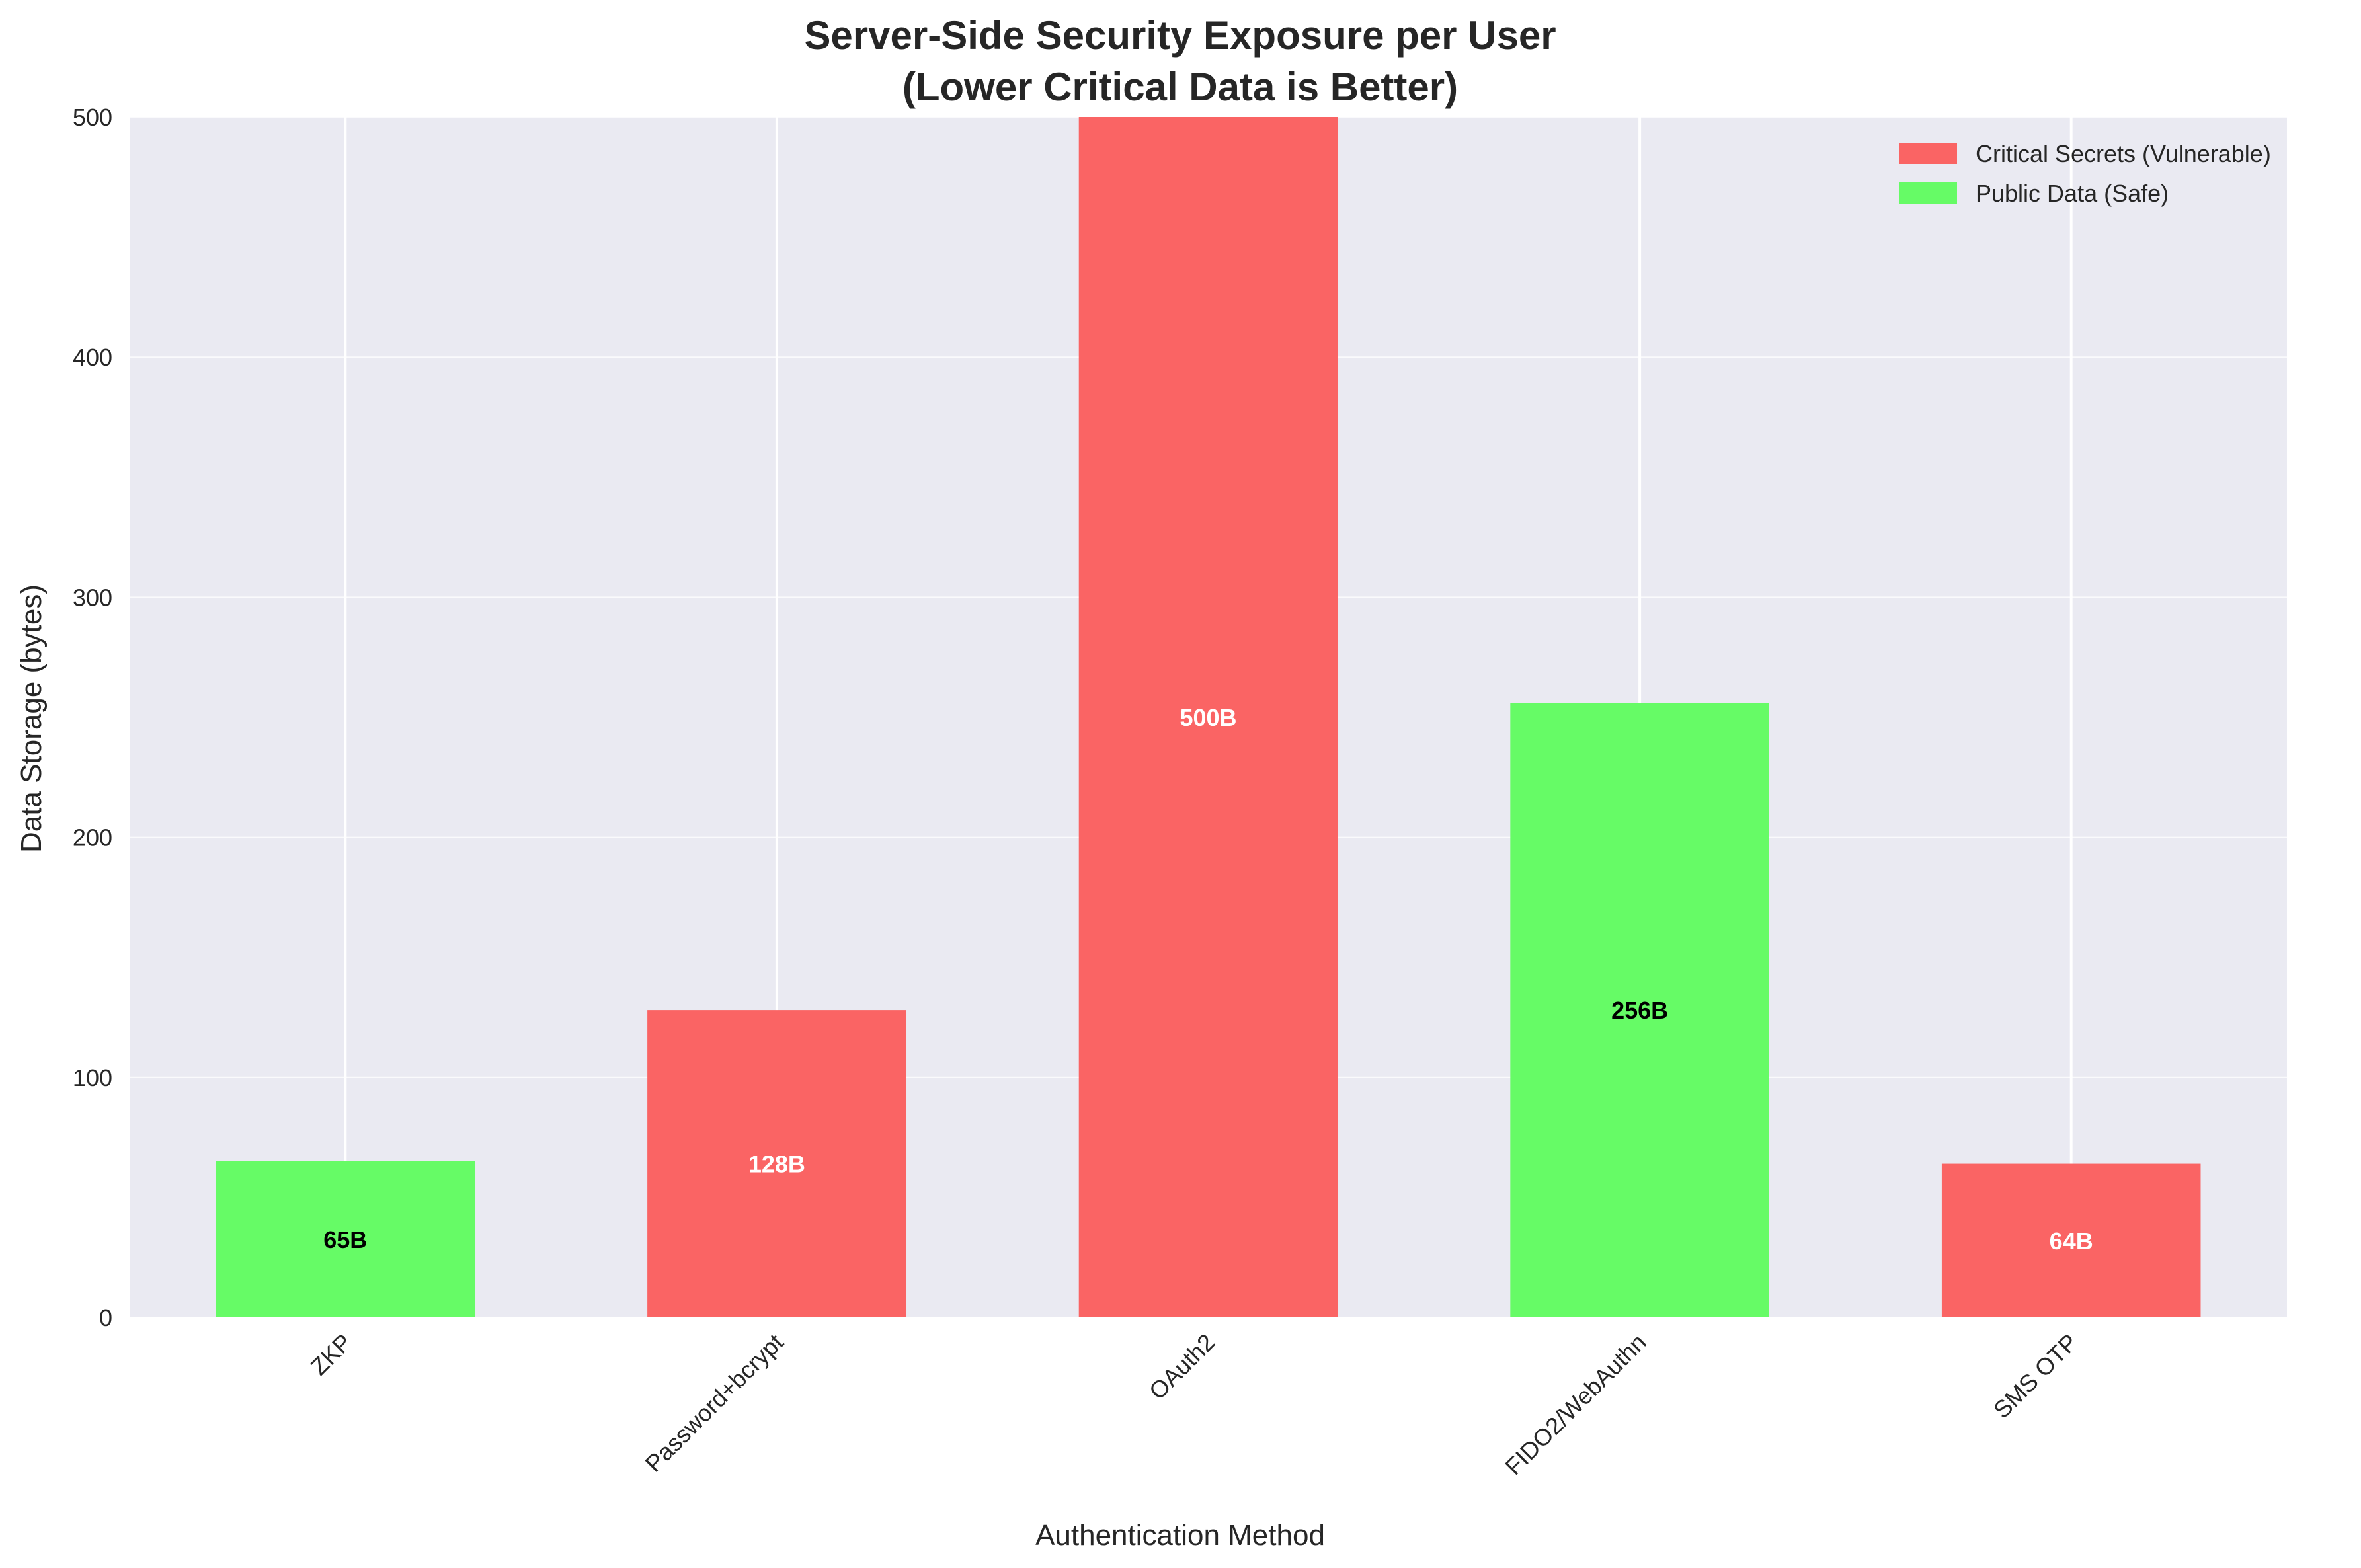 Image resolution: width=2361 pixels, height=1568 pixels. What do you see at coordinates (92, 357) in the screenshot?
I see `y-tick-label: 400` at bounding box center [92, 357].